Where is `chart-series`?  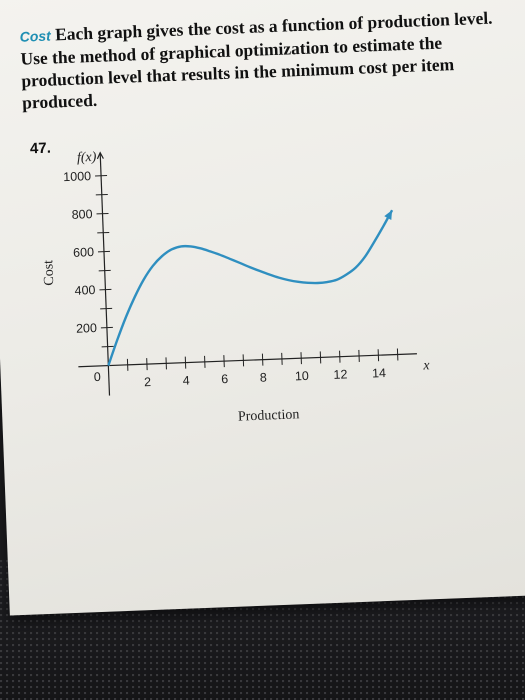 chart-series is located at coordinates (250, 287).